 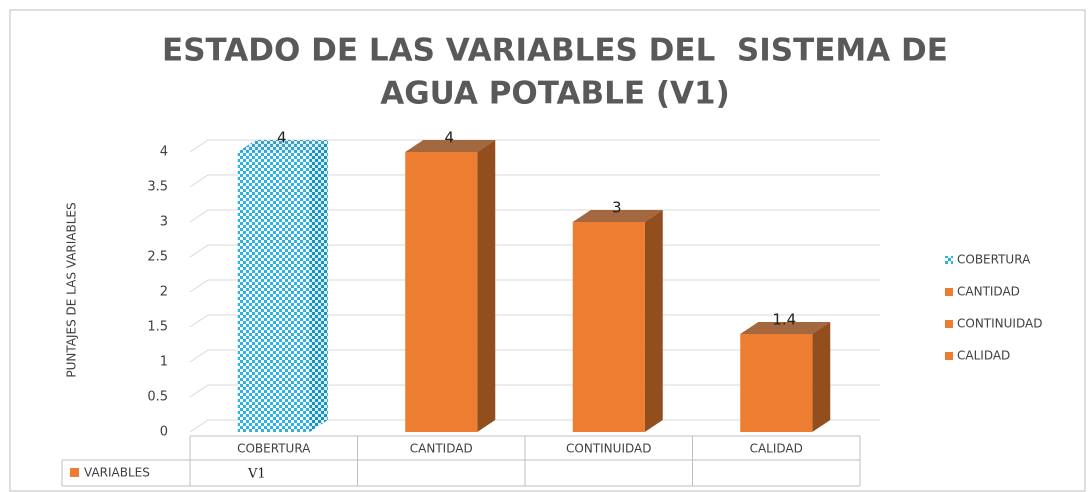 What do you see at coordinates (157, 257) in the screenshot?
I see `y-tick-label: 2.5` at bounding box center [157, 257].